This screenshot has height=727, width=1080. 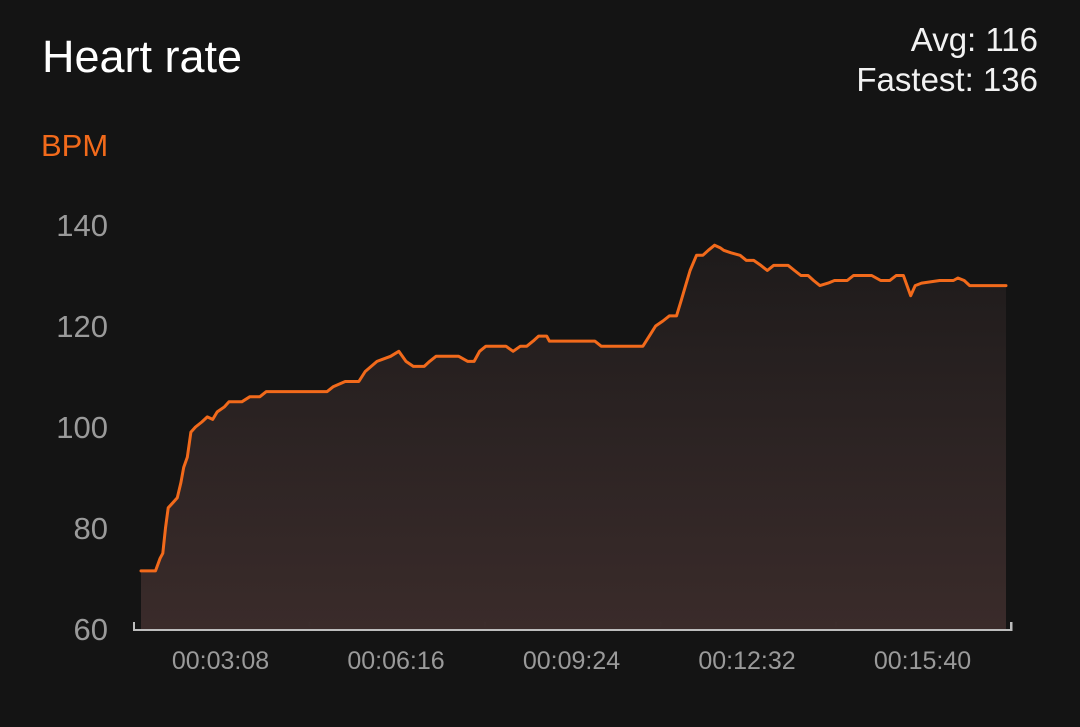 What do you see at coordinates (395, 661) in the screenshot?
I see `x-tick-label: 00:06:16` at bounding box center [395, 661].